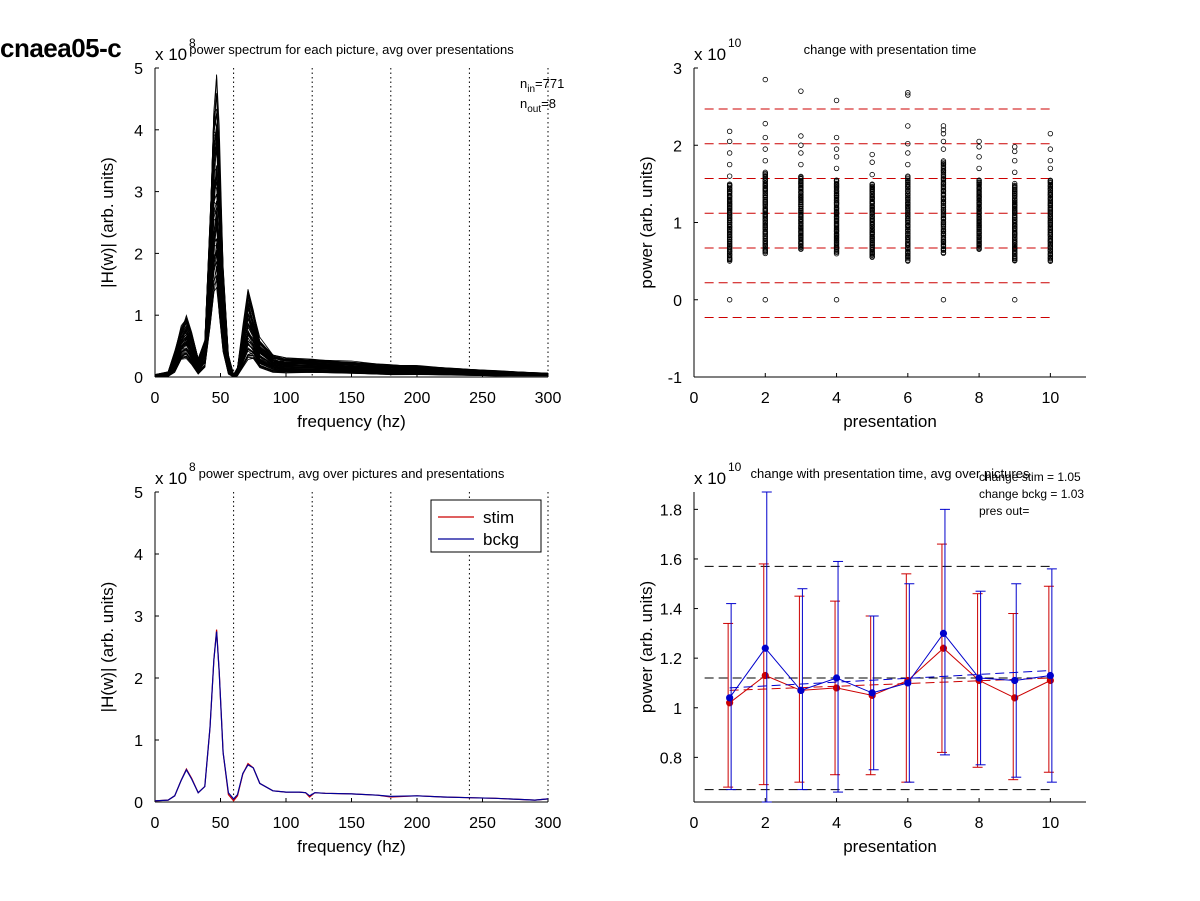 The image size is (1200, 901). Describe the element at coordinates (890, 684) in the screenshot. I see `trend-line` at that location.